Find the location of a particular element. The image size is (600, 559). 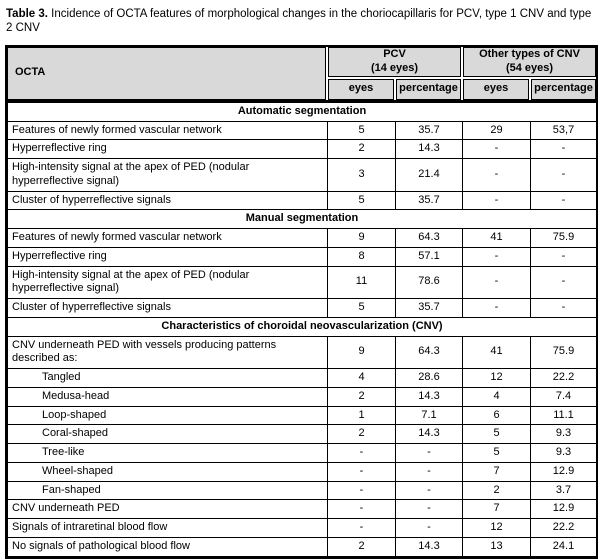

row-label: Tree-like is located at coordinates (167, 453).